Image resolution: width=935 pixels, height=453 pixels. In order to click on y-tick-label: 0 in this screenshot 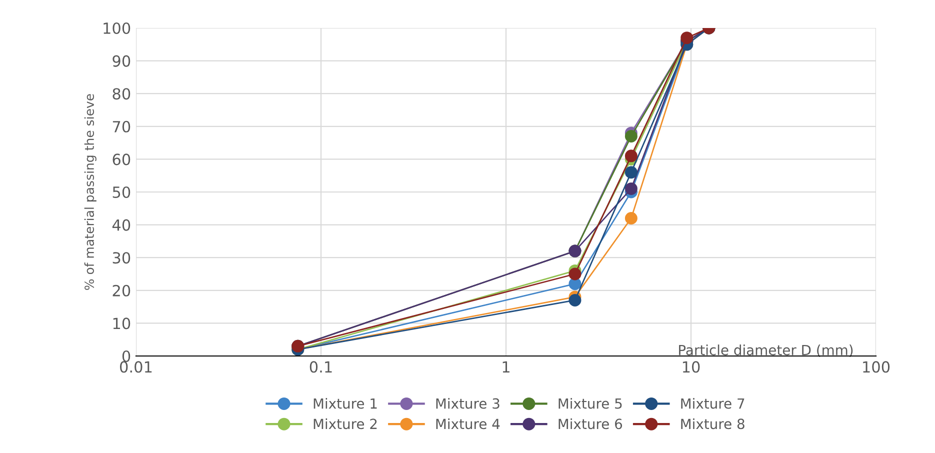, I will do `click(126, 356)`.